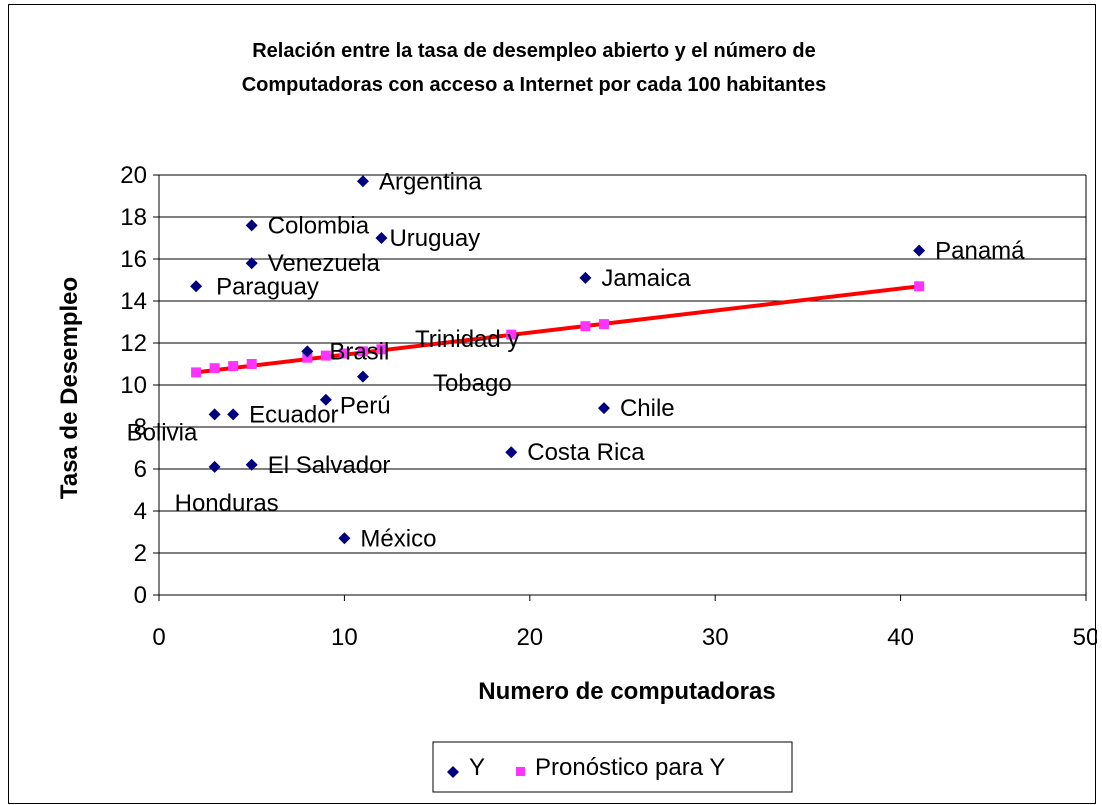 Image resolution: width=1102 pixels, height=805 pixels. I want to click on y-tick-label: 6, so click(140, 469).